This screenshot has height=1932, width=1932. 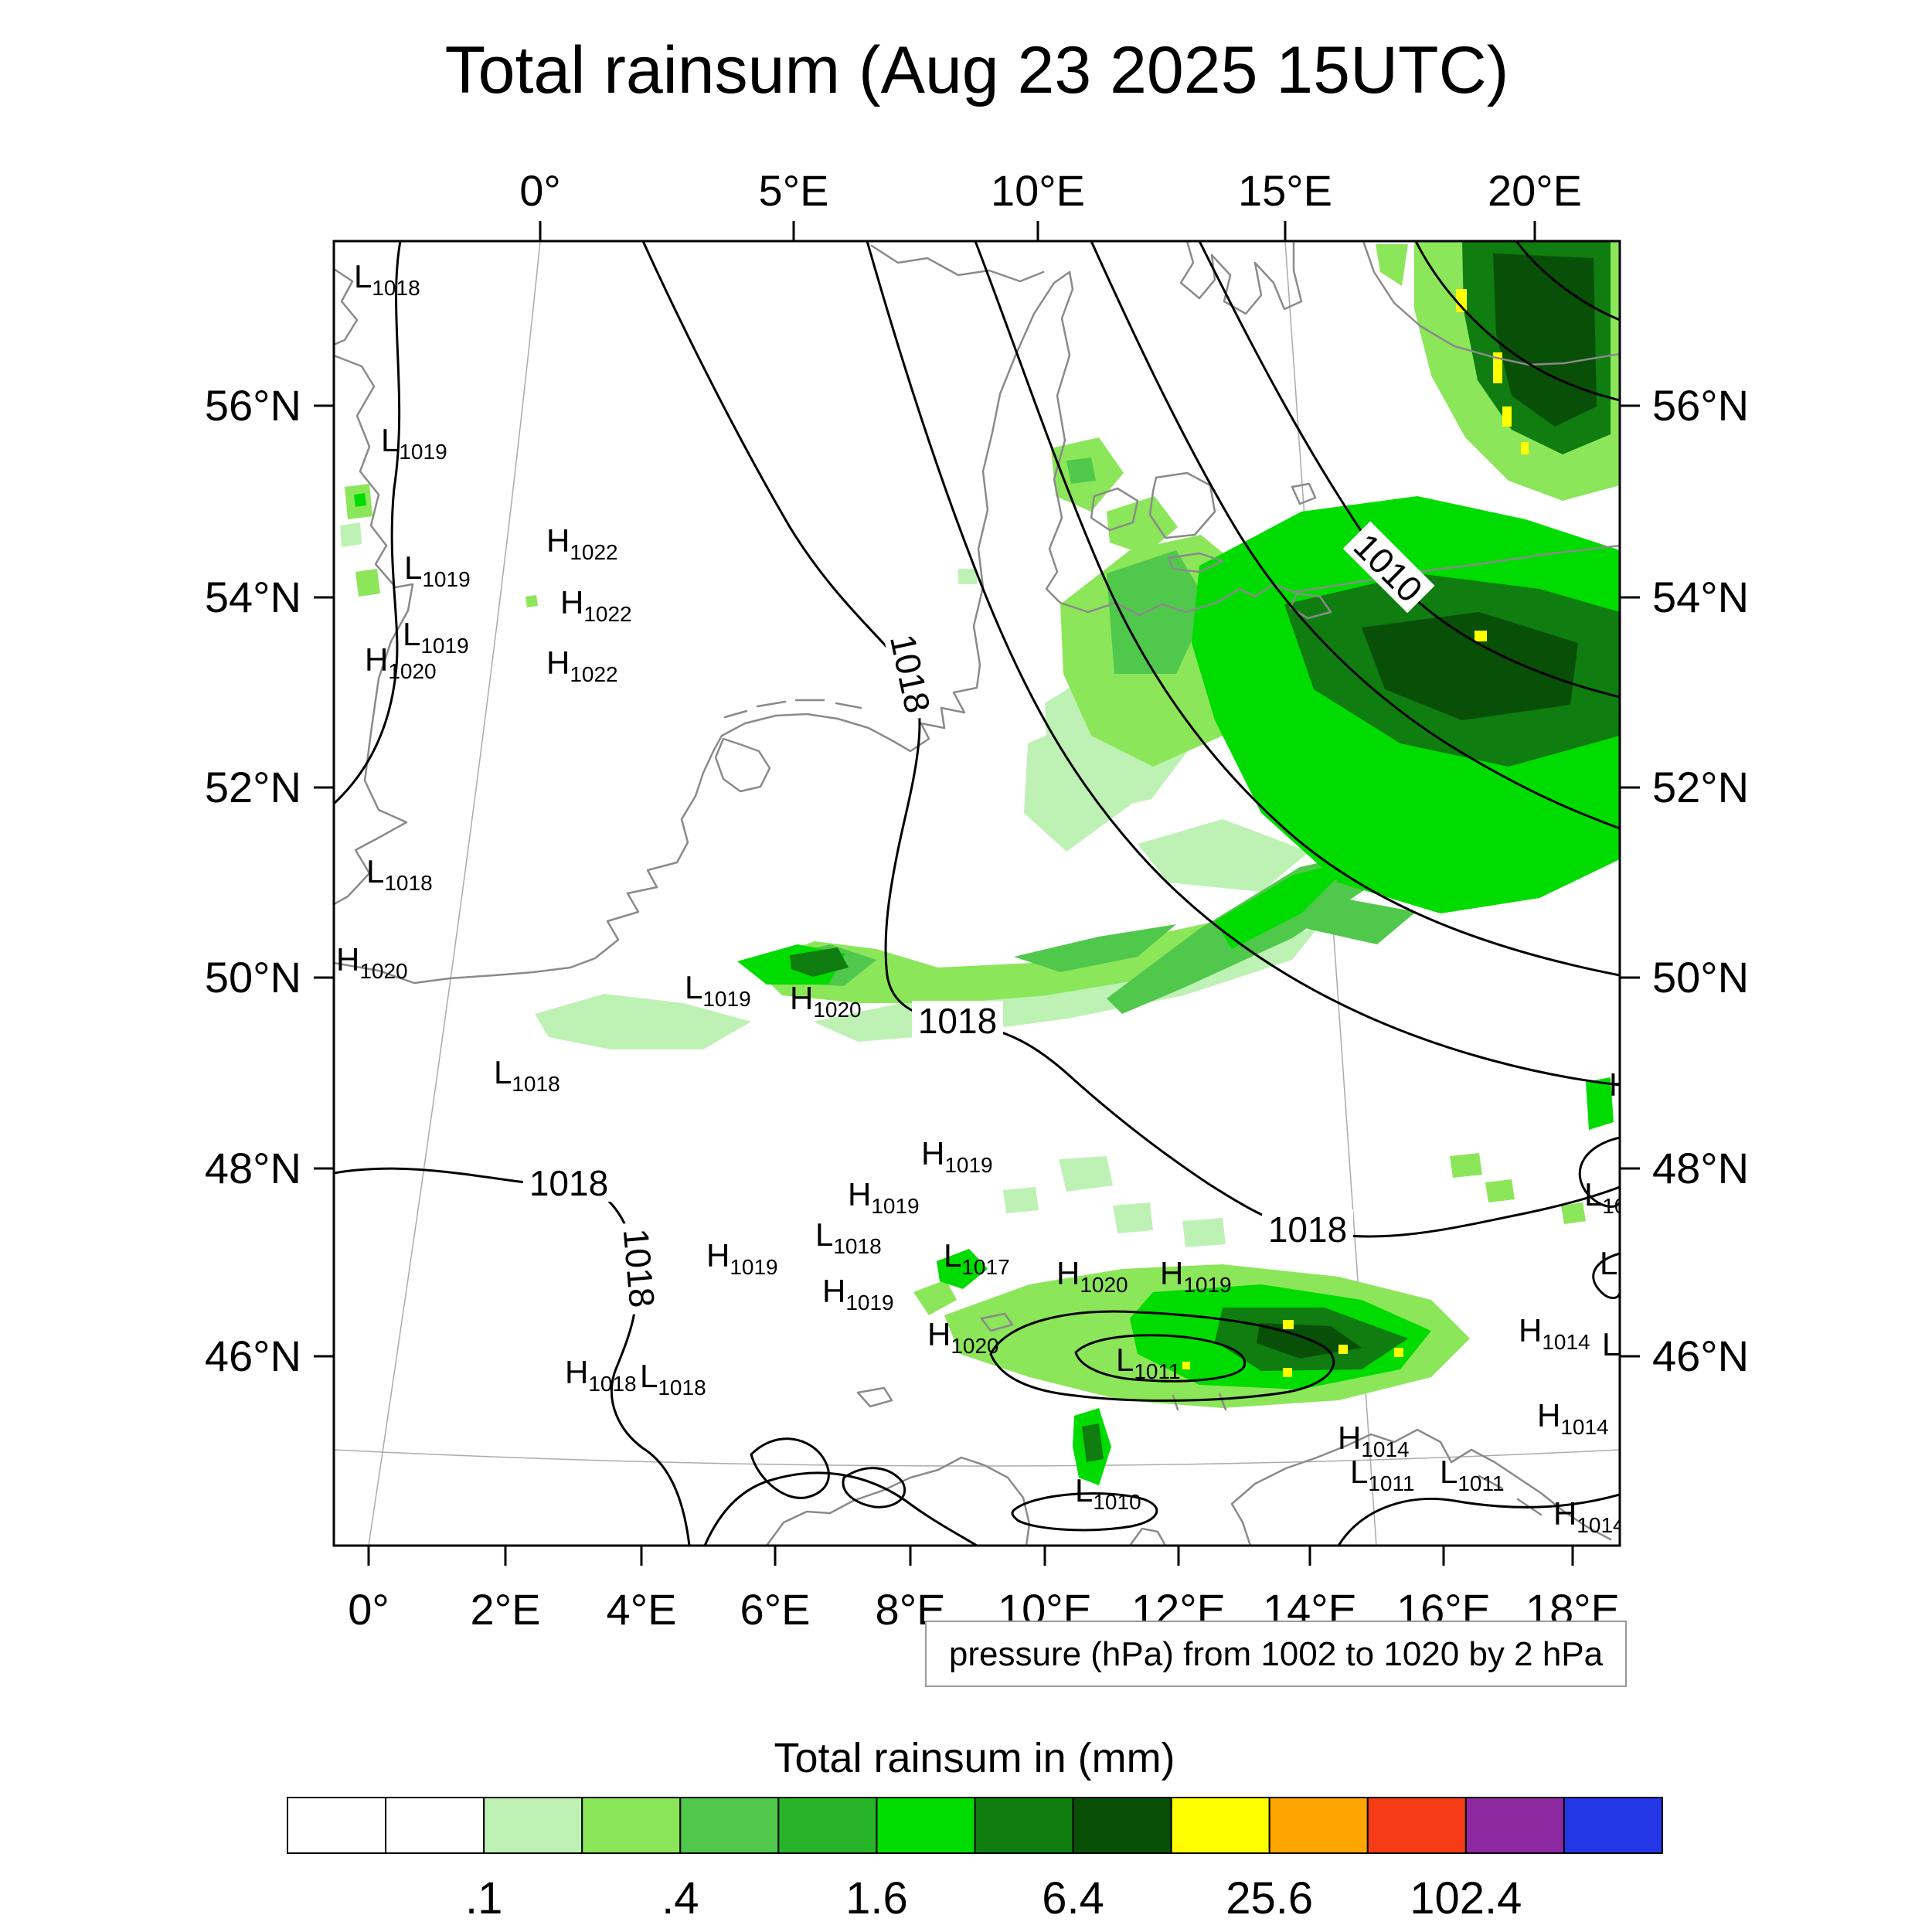 I want to click on pressure-center-h: H1014, so click(x=1589, y=1516).